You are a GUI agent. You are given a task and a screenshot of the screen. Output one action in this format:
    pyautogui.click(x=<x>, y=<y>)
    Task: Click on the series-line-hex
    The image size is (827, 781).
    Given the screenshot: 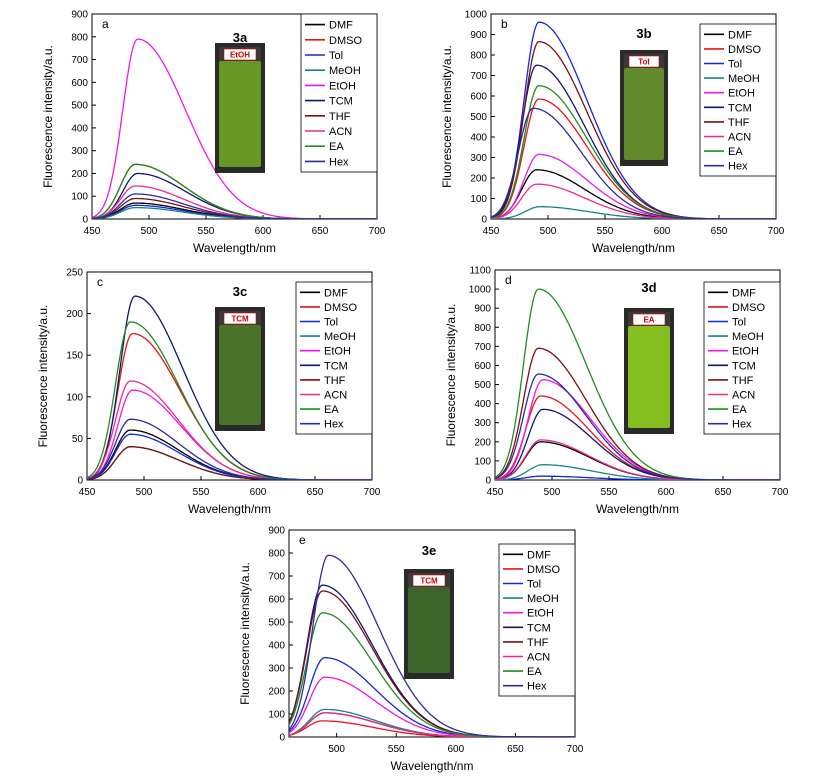 What is the action you would take?
    pyautogui.click(x=633, y=163)
    